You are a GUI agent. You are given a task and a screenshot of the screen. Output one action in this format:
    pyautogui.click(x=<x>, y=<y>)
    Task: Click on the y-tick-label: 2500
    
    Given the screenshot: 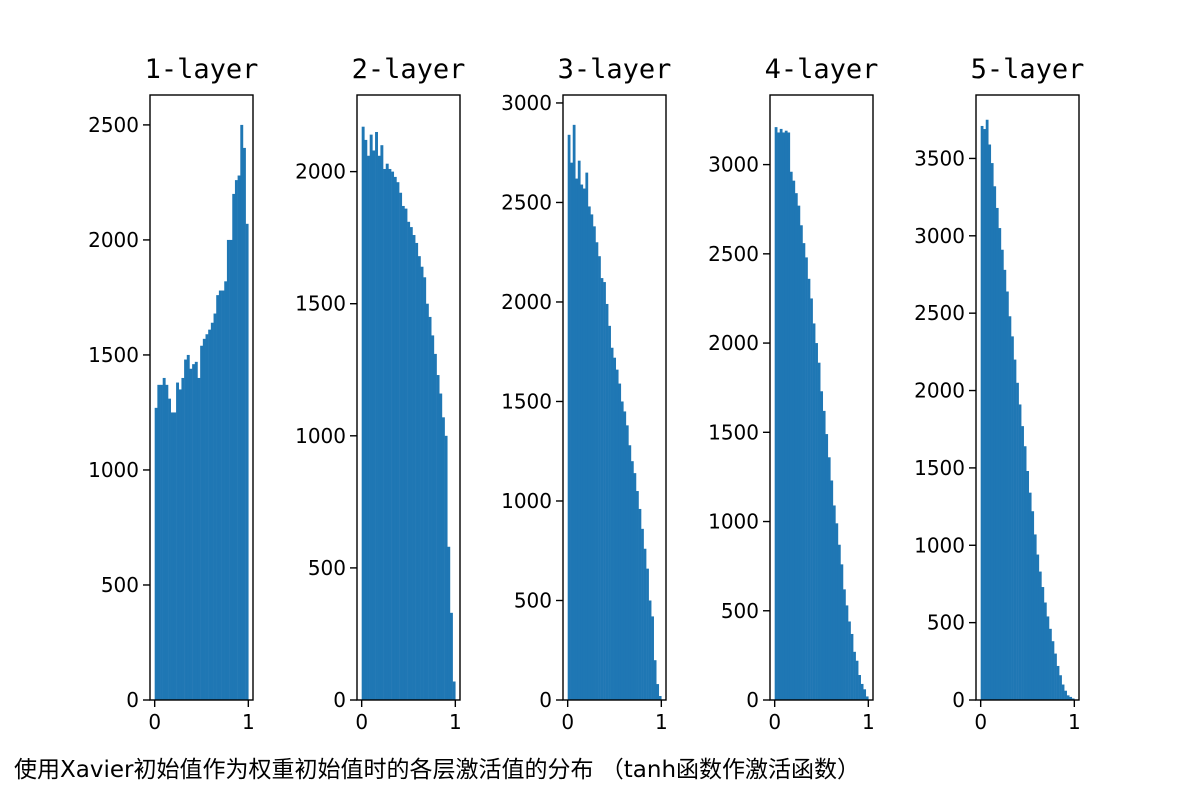 What is the action you would take?
    pyautogui.click(x=733, y=254)
    